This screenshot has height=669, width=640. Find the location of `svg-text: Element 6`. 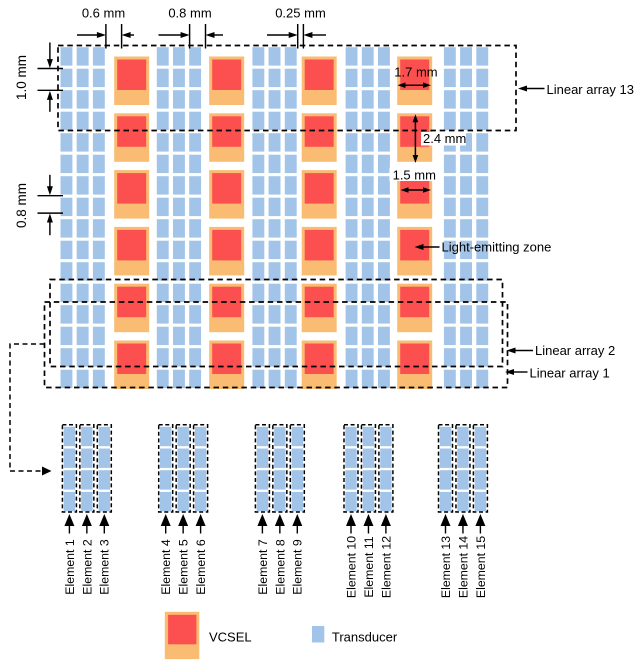

svg-text: Element 6 is located at coordinates (201, 567).